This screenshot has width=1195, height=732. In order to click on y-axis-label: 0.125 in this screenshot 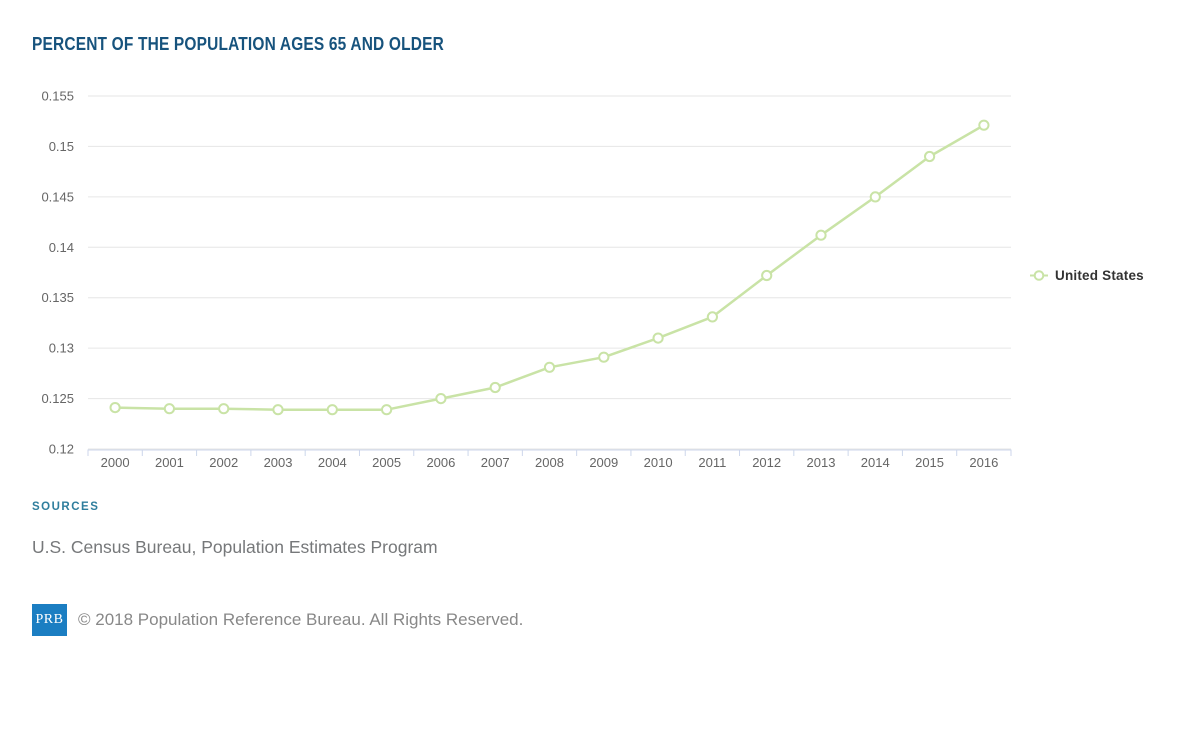, I will do `click(57, 398)`.